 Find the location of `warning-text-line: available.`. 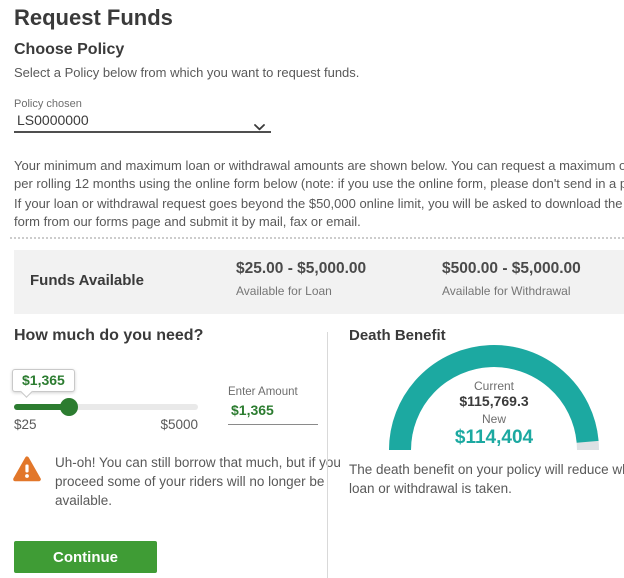

warning-text-line: available. is located at coordinates (84, 500).